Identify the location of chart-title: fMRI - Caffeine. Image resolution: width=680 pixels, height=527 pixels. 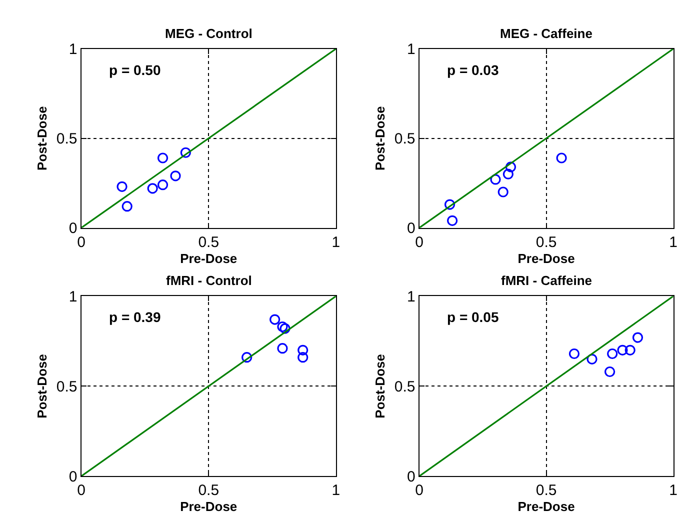
(546, 280).